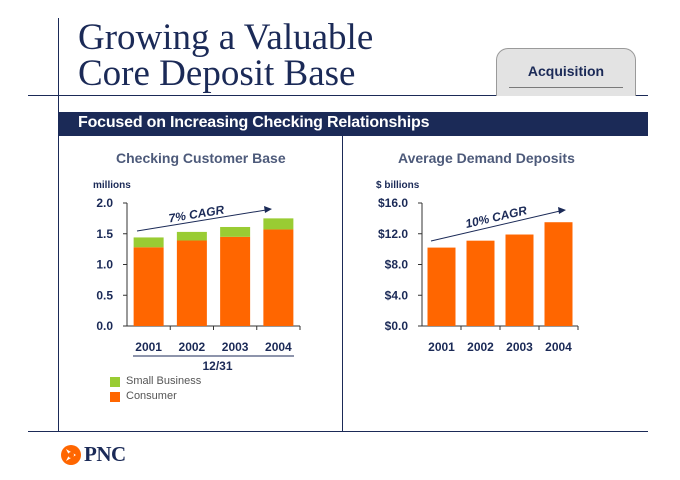 The width and height of the screenshot is (680, 480). I want to click on checking-cagr-arrow, so click(201, 220).